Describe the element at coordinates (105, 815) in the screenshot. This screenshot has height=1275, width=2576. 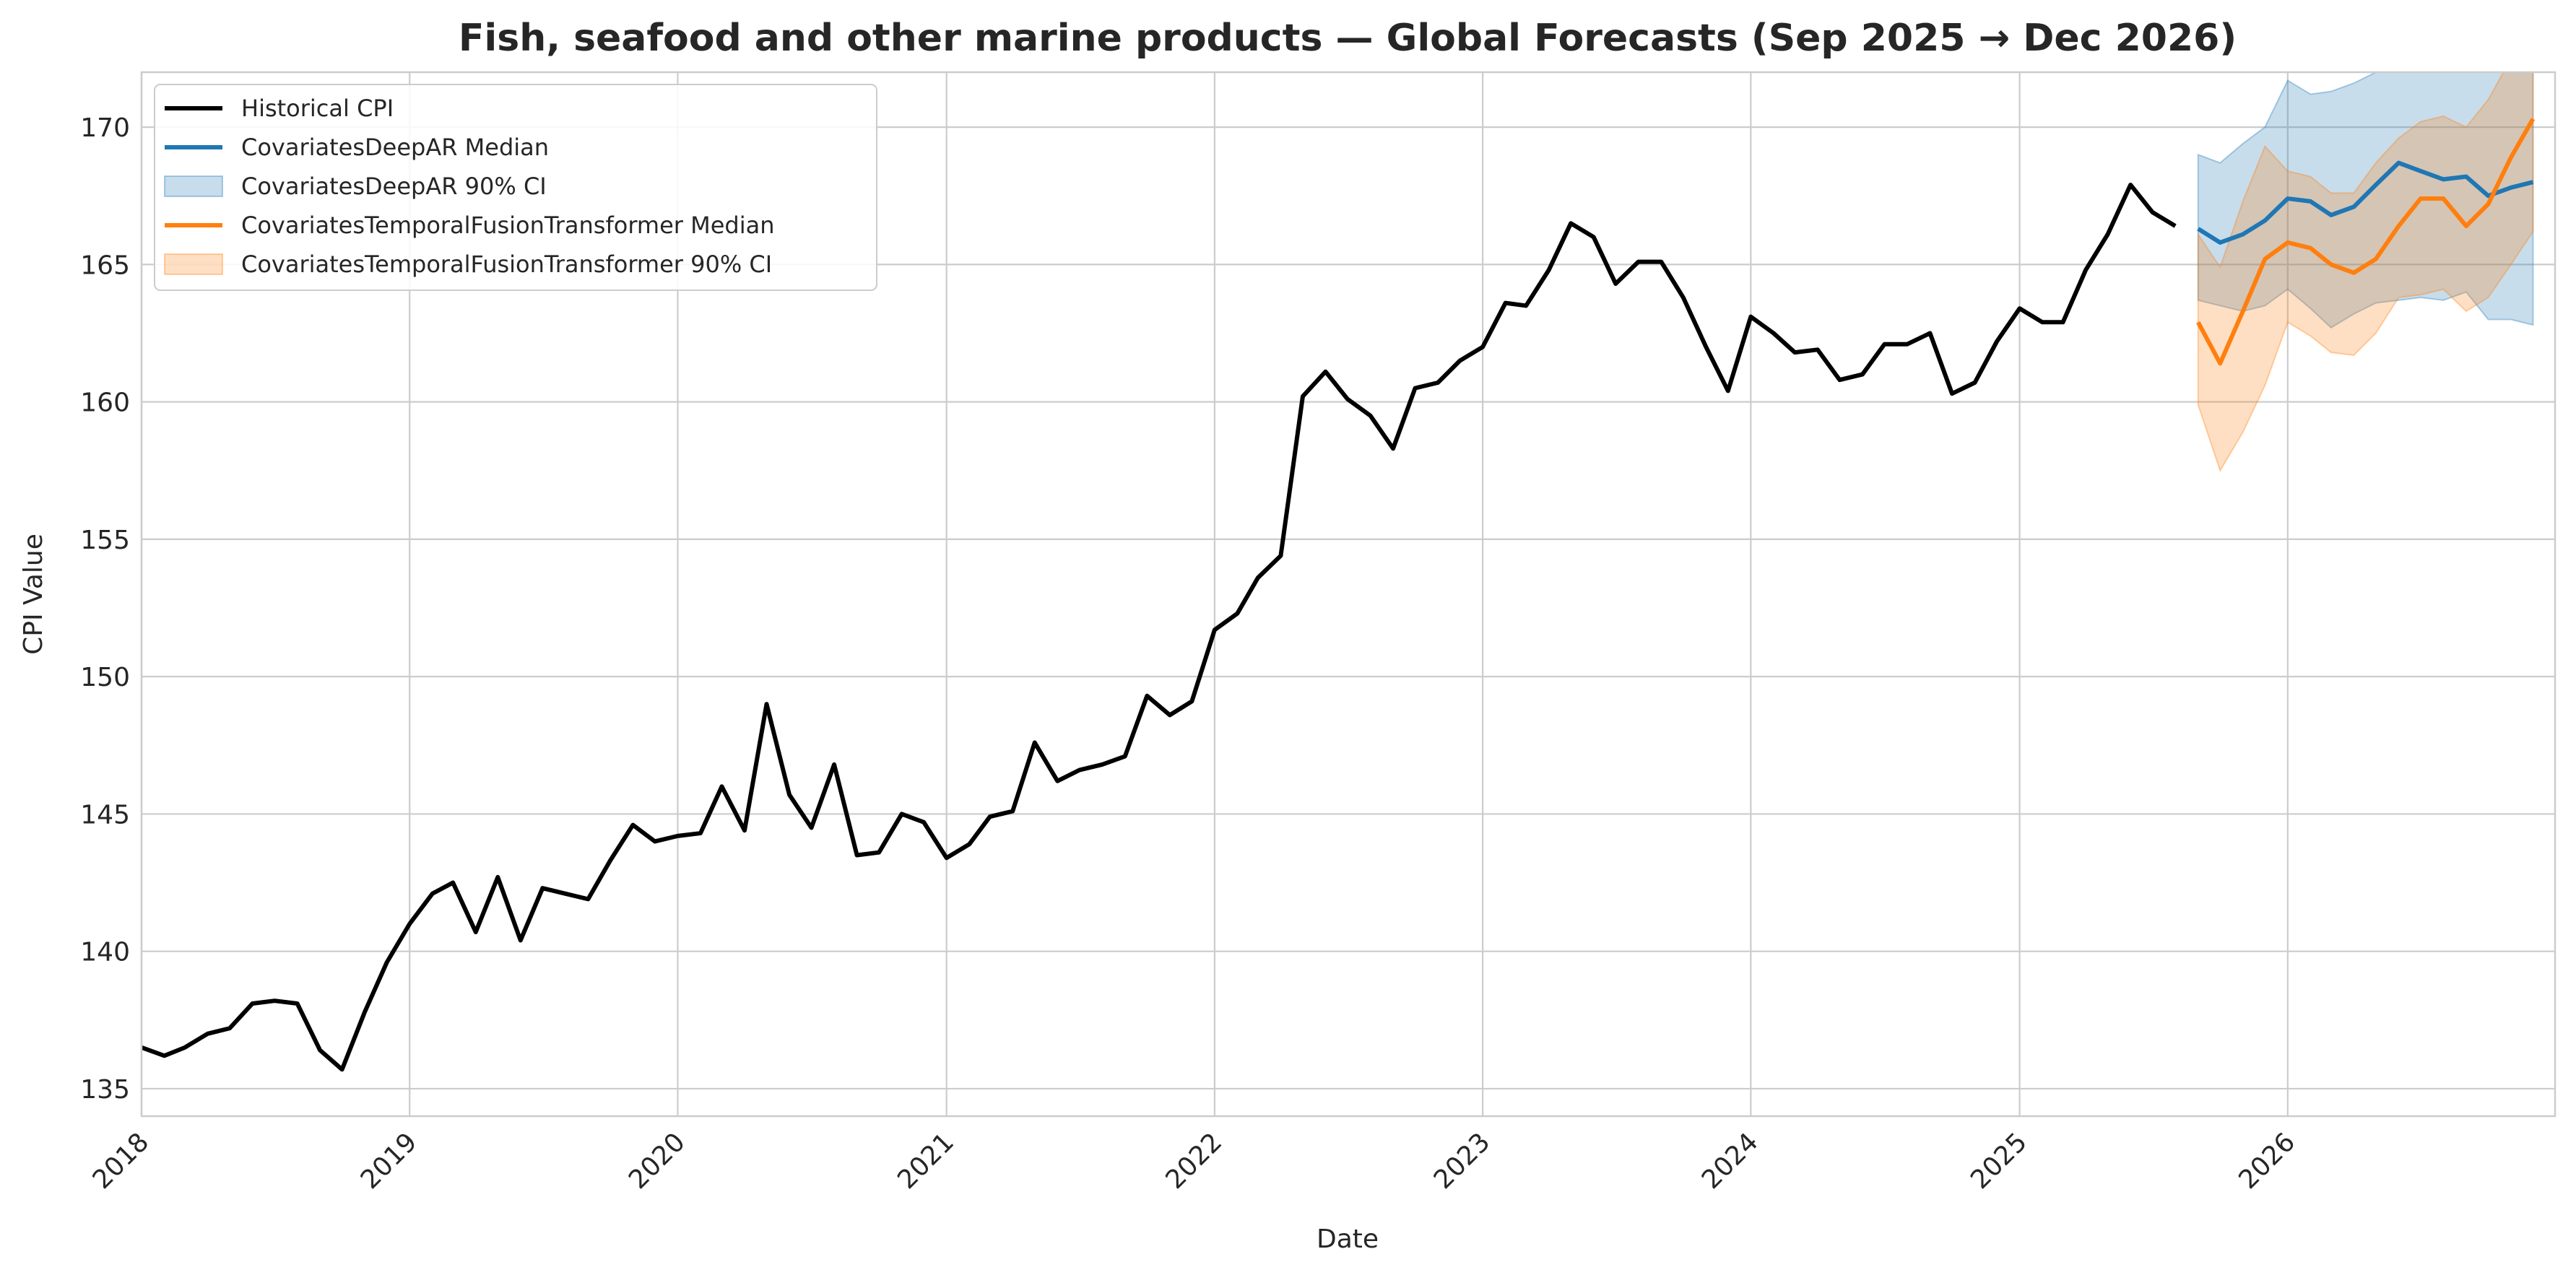
I see `y-tick-label: 145` at that location.